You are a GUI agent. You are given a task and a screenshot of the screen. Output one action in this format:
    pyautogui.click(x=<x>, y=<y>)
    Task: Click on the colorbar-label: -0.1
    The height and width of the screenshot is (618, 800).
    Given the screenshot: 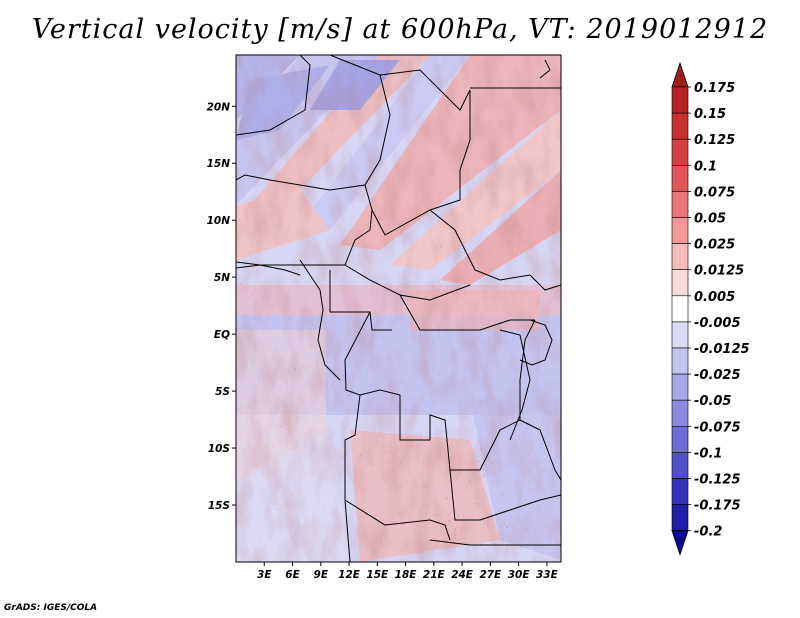 What is the action you would take?
    pyautogui.click(x=708, y=453)
    